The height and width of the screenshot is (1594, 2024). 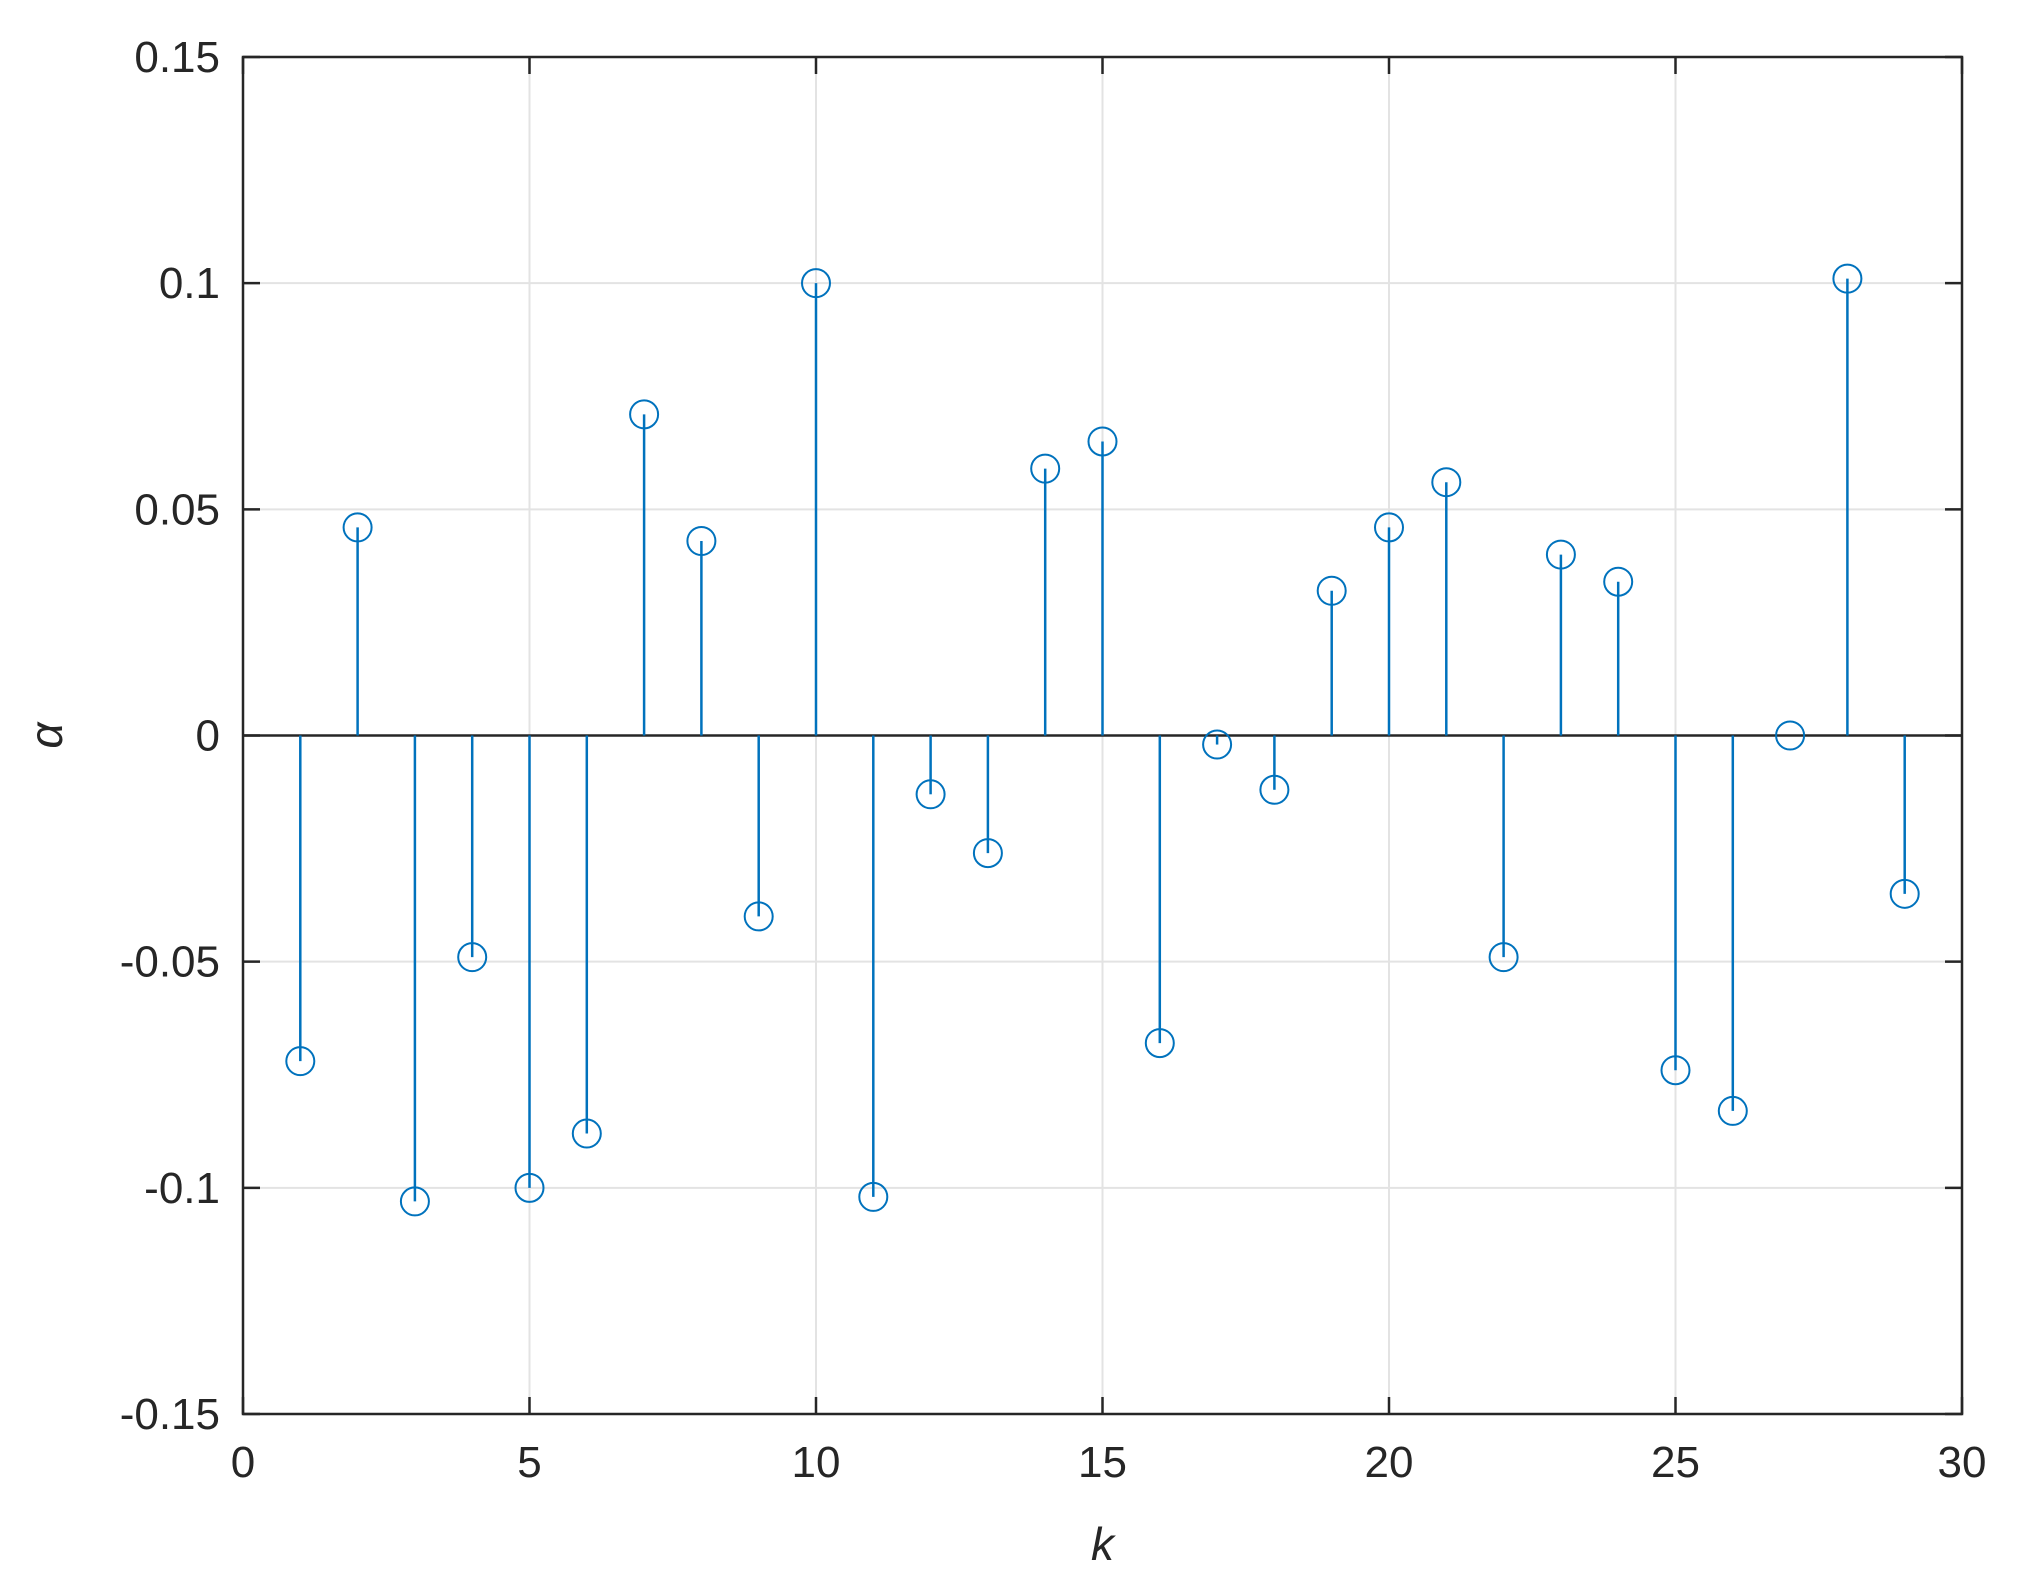 What do you see at coordinates (1102, 1462) in the screenshot?
I see `x-tick-label: 15` at bounding box center [1102, 1462].